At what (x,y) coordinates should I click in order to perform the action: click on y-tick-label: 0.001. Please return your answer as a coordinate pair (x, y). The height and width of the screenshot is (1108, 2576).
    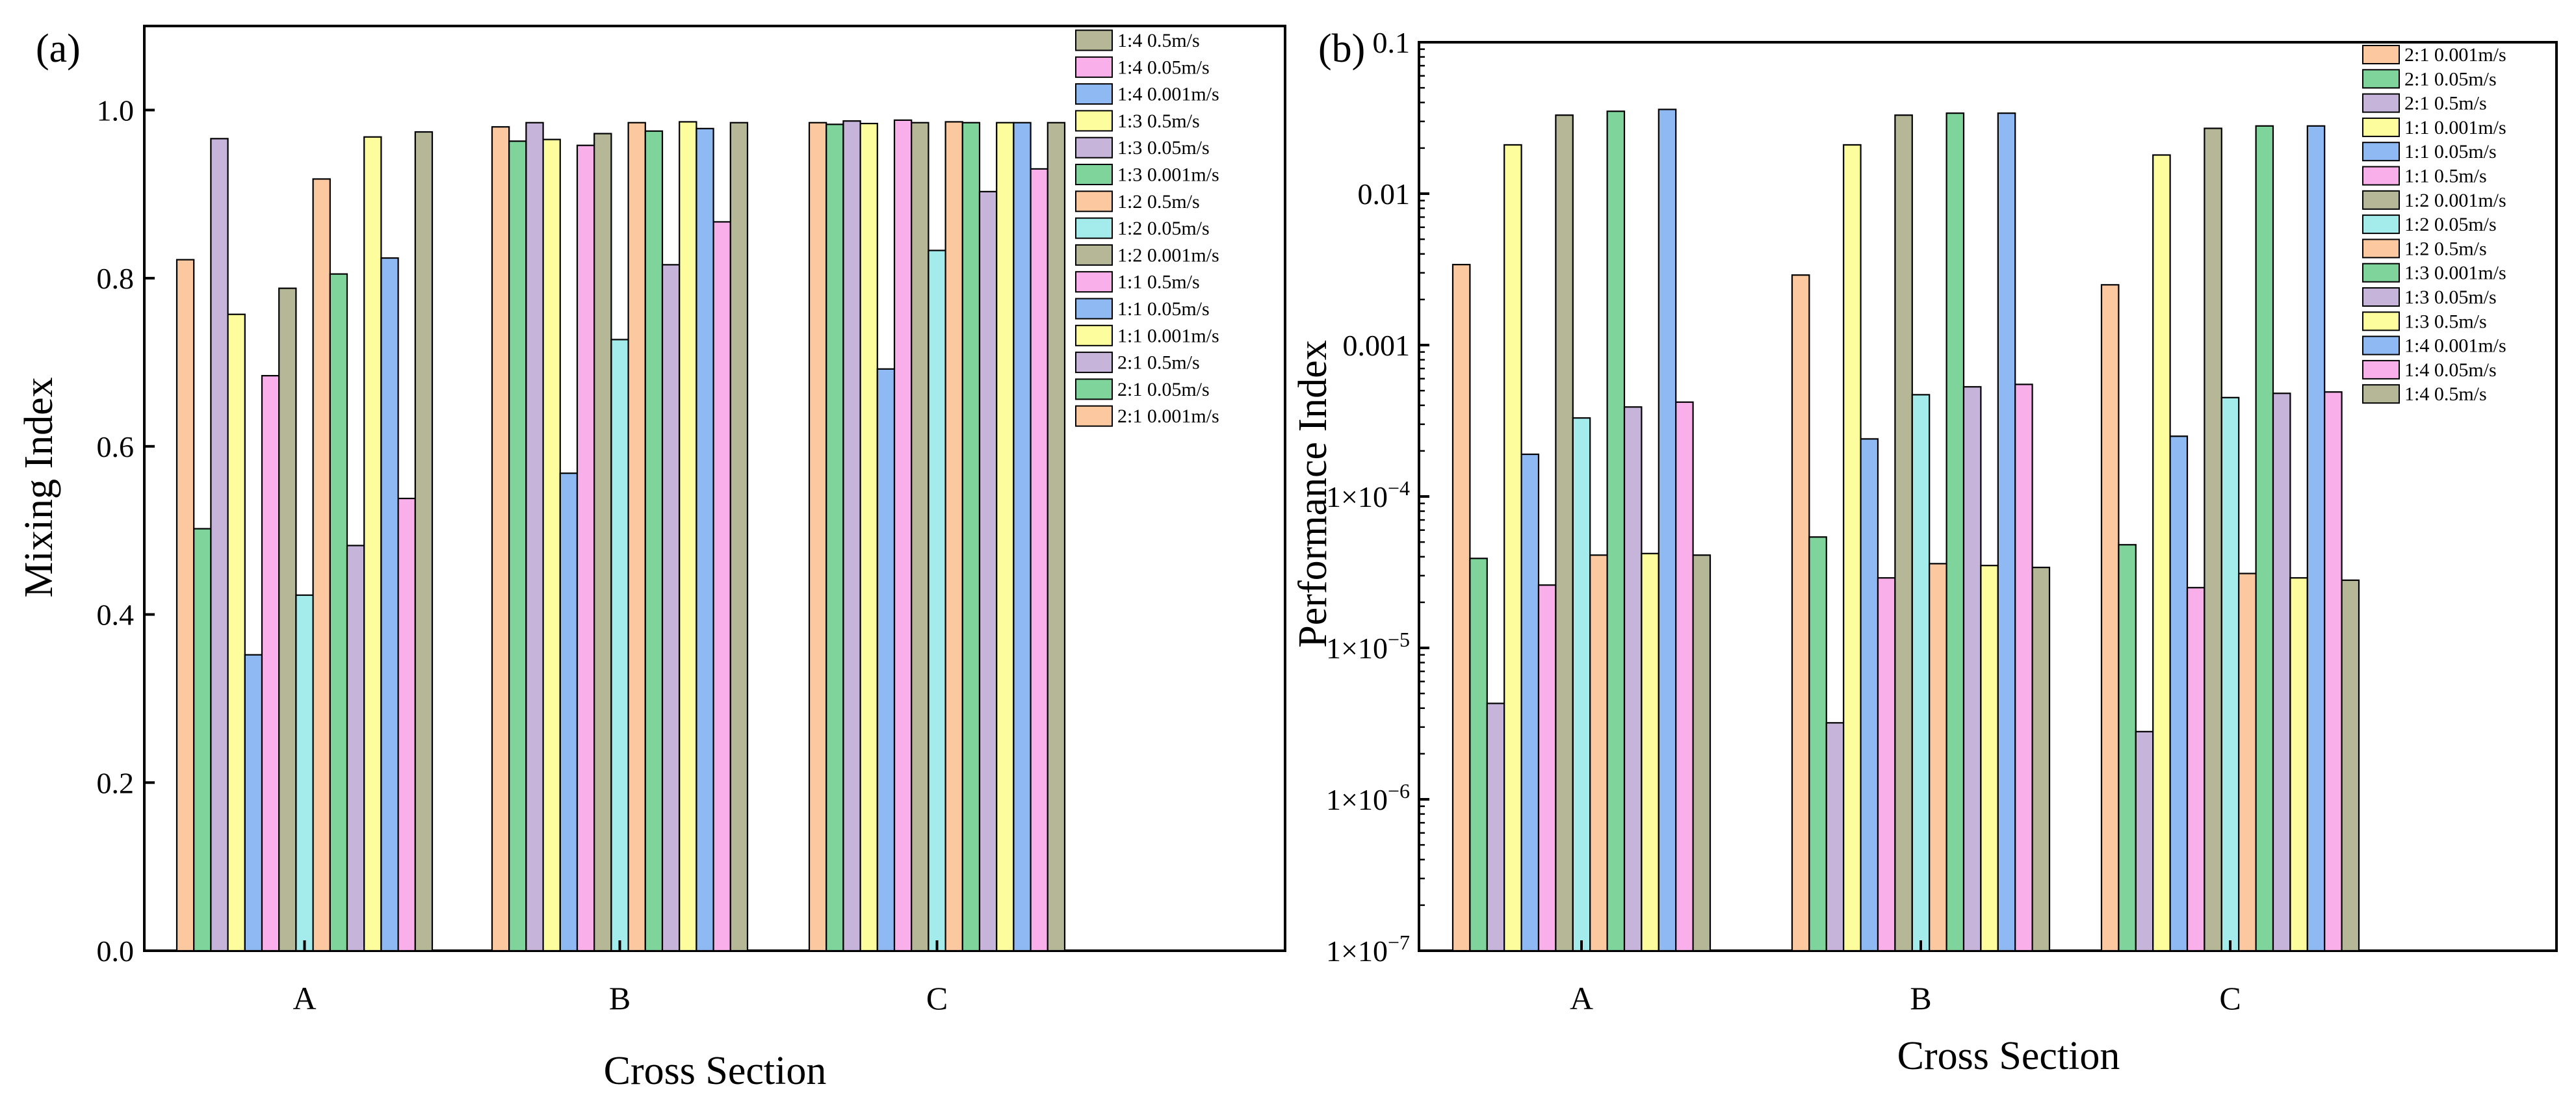
    Looking at the image, I should click on (1377, 346).